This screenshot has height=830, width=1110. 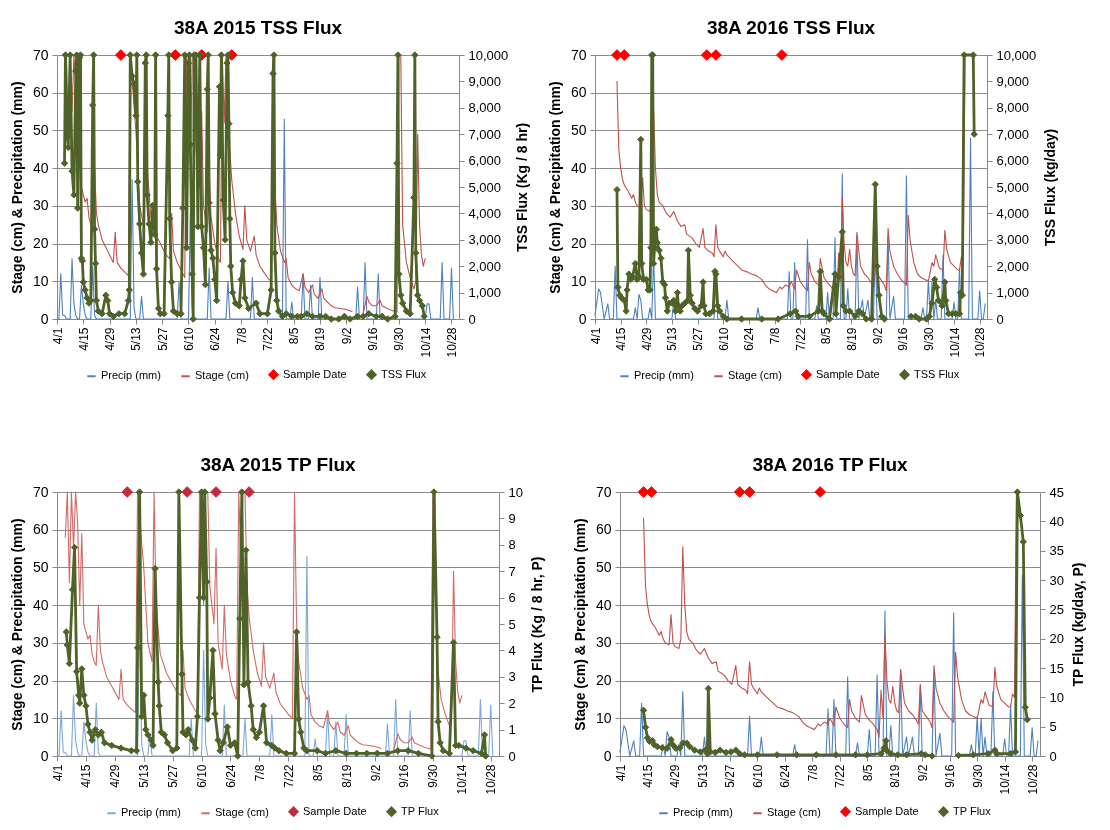 What do you see at coordinates (1056, 492) in the screenshot?
I see `y2-tick-label: 45` at bounding box center [1056, 492].